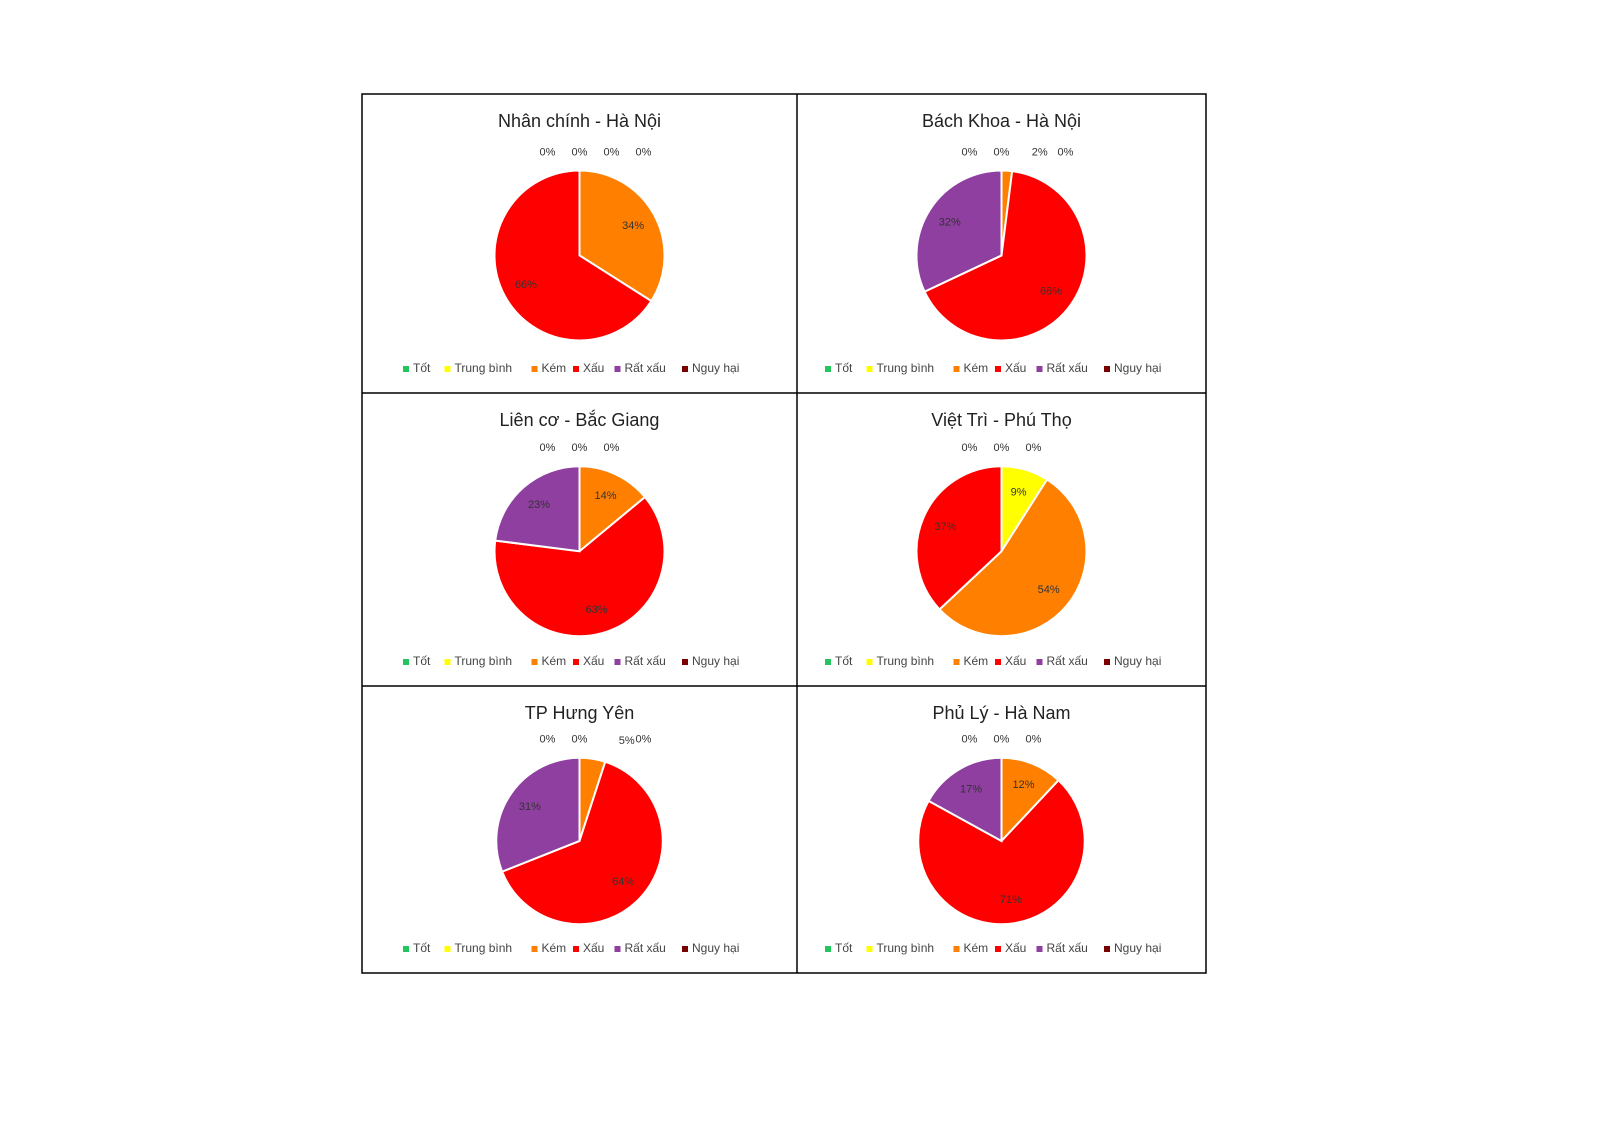 The height and width of the screenshot is (1137, 1600). What do you see at coordinates (579, 713) in the screenshot?
I see `chart-title: TP Hưng Yên` at bounding box center [579, 713].